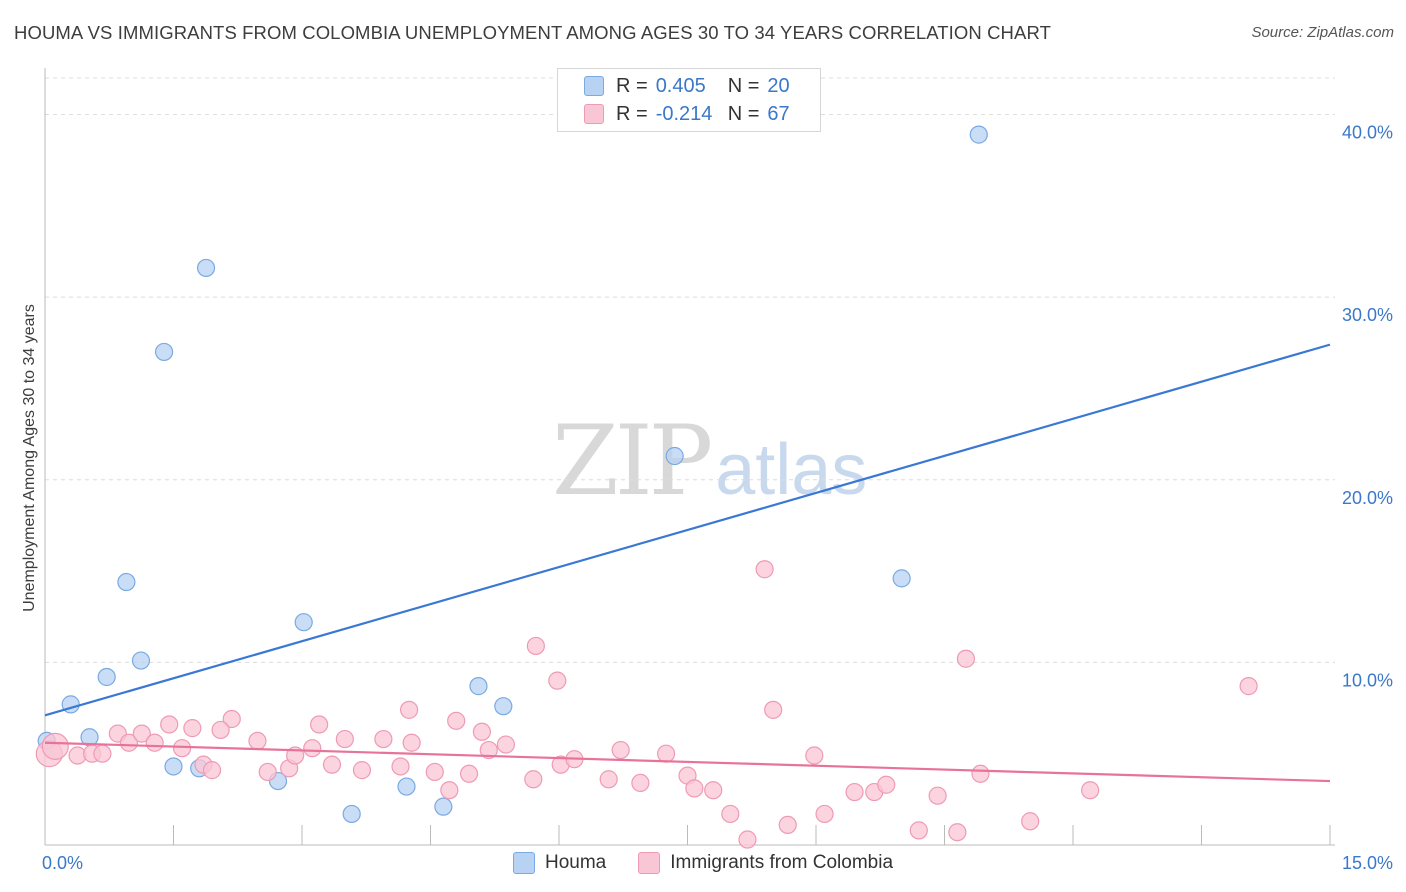 This screenshot has width=1406, height=892. Describe the element at coordinates (62, 863) in the screenshot. I see `x-tick-label: 0.0%` at that location.